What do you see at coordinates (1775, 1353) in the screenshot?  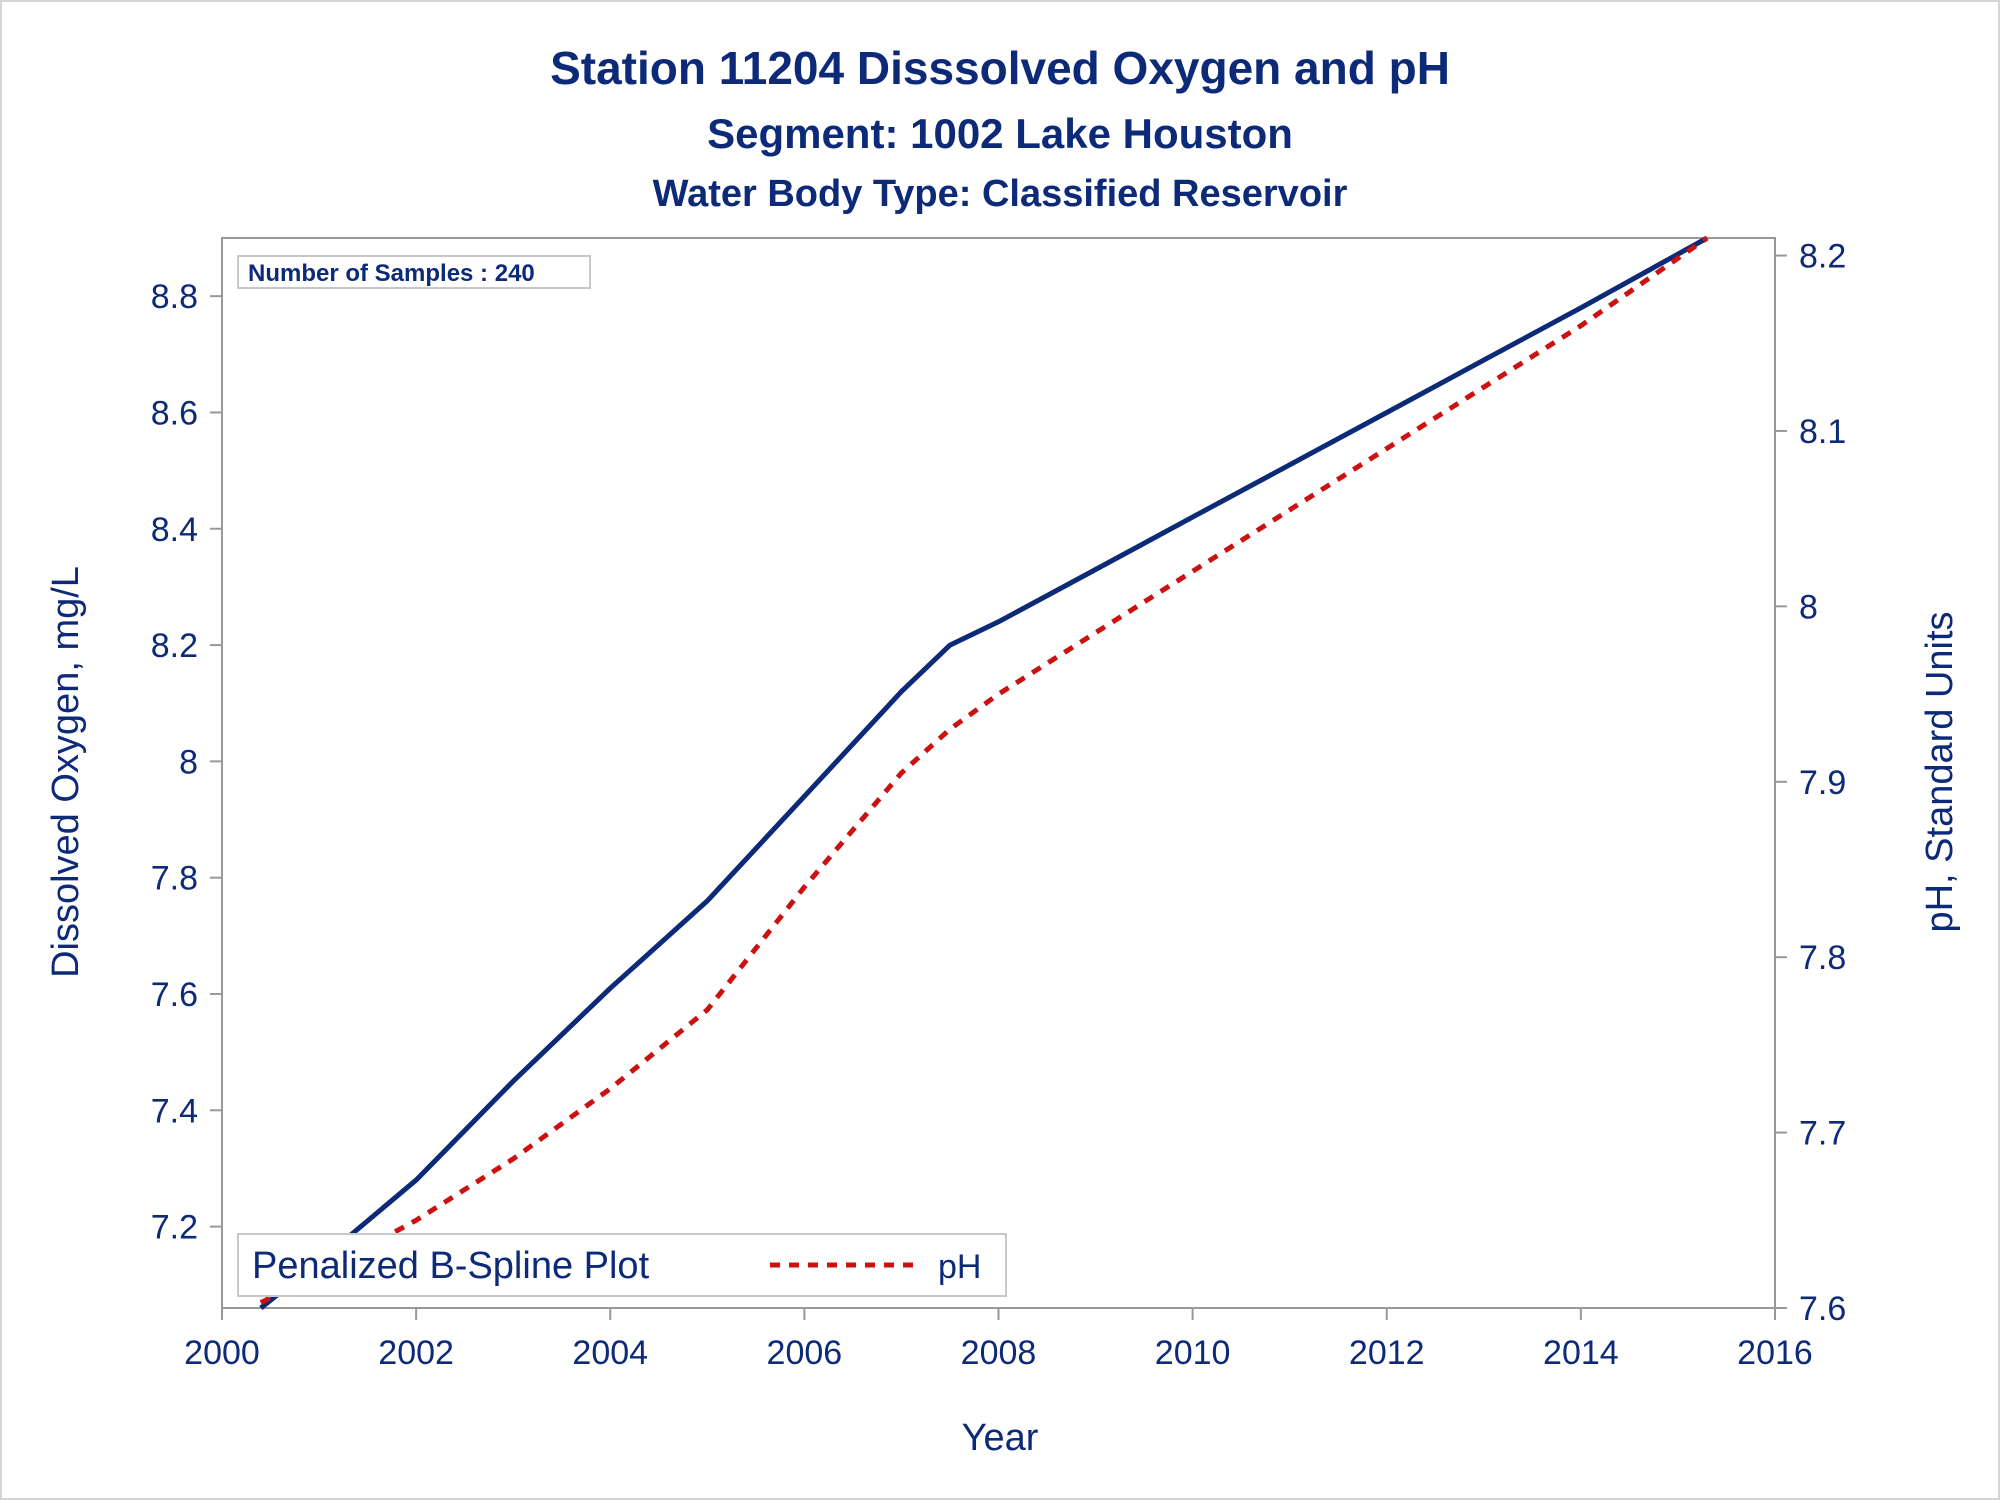 I see `x-tick-label: 2016` at bounding box center [1775, 1353].